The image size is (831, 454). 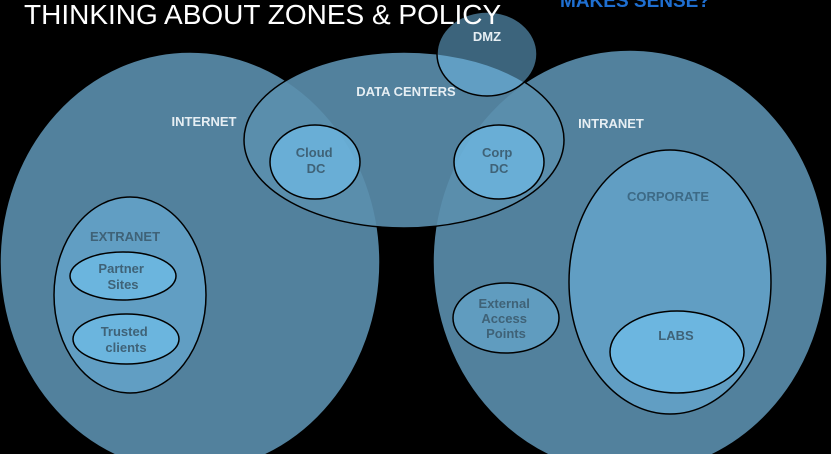 I want to click on partner-sites-label: Partner Sites, so click(x=122, y=276).